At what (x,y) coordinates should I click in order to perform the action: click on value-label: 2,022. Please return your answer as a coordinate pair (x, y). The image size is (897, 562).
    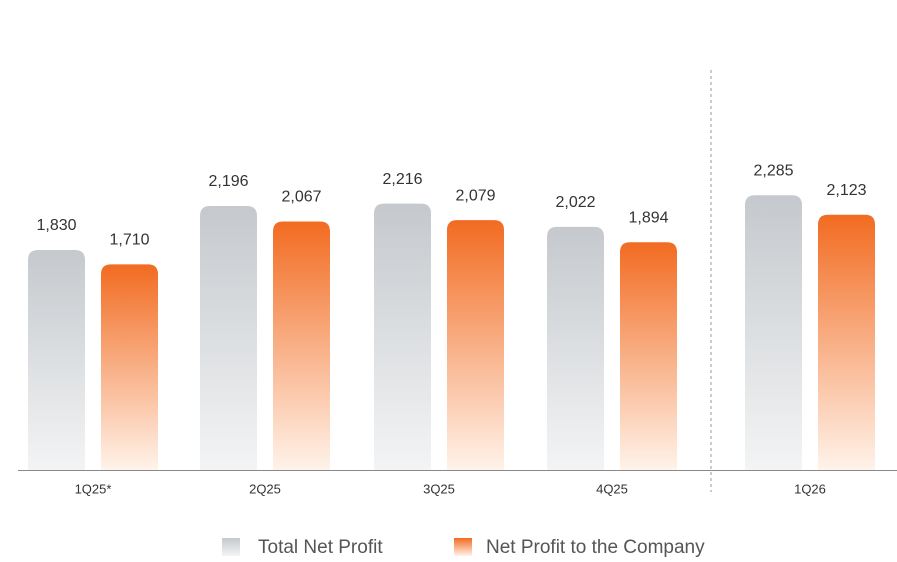
    Looking at the image, I should click on (575, 202).